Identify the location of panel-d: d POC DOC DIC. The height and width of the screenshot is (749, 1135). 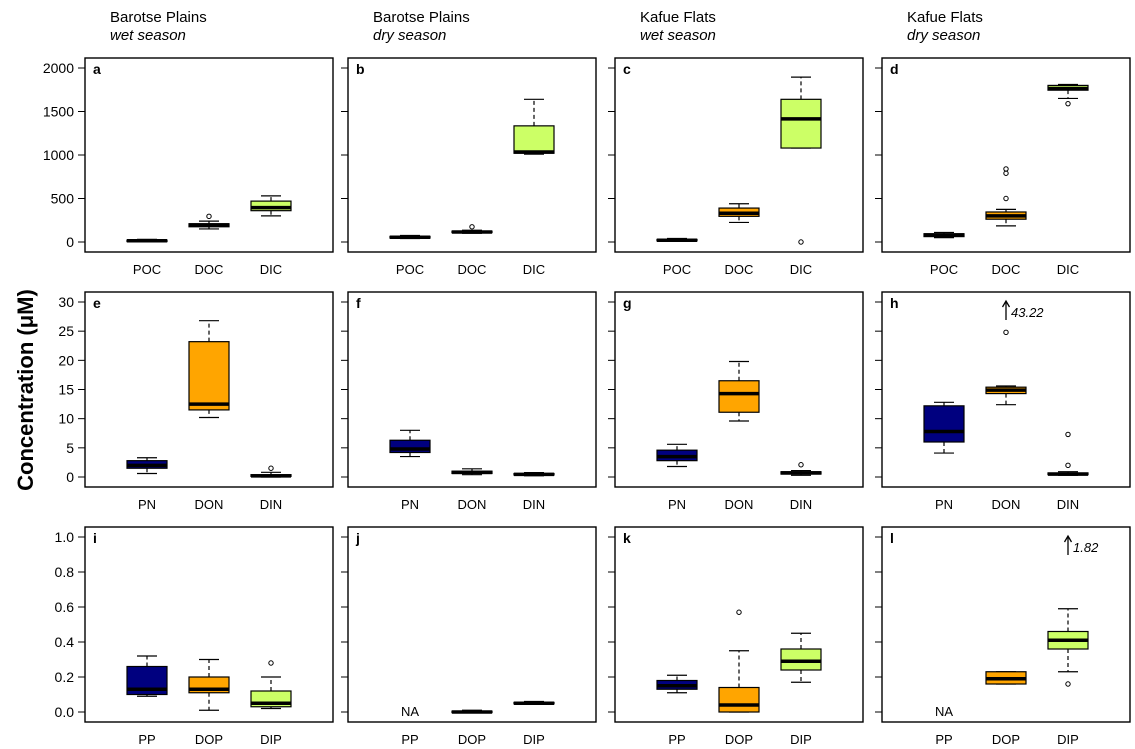
(1003, 167).